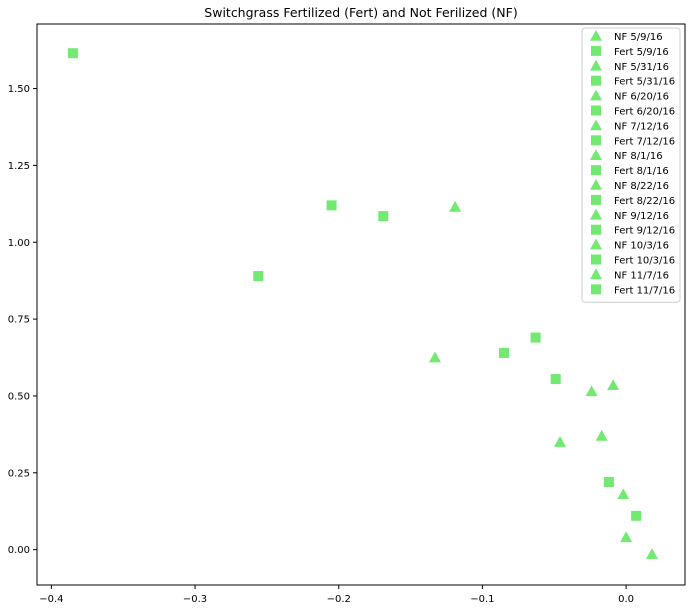 The width and height of the screenshot is (695, 612). Describe the element at coordinates (19, 243) in the screenshot. I see `y-tick-label: 1.00` at that location.